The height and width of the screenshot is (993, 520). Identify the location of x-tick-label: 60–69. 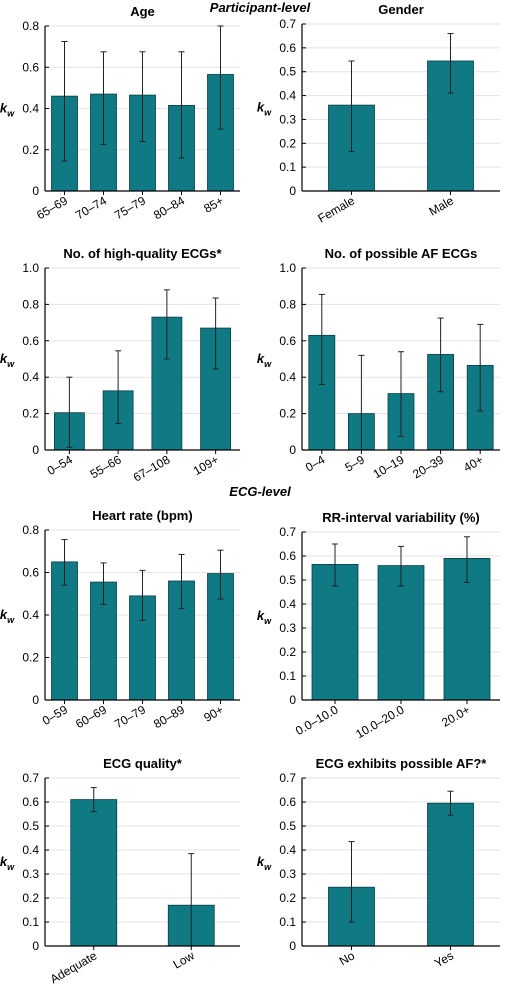
(91, 716).